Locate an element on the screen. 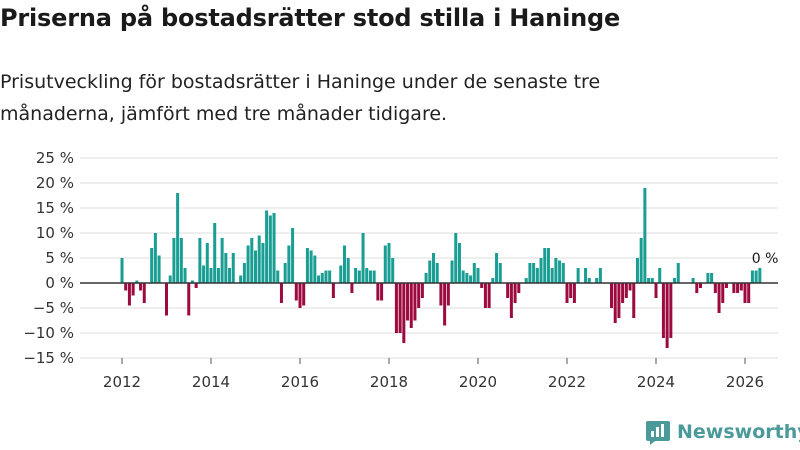  x-tick-label: 2018 is located at coordinates (389, 382).